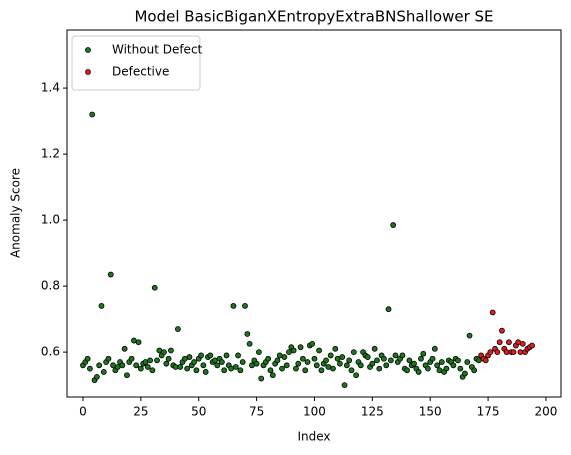  I want to click on x-tick-label: 25, so click(140, 412).